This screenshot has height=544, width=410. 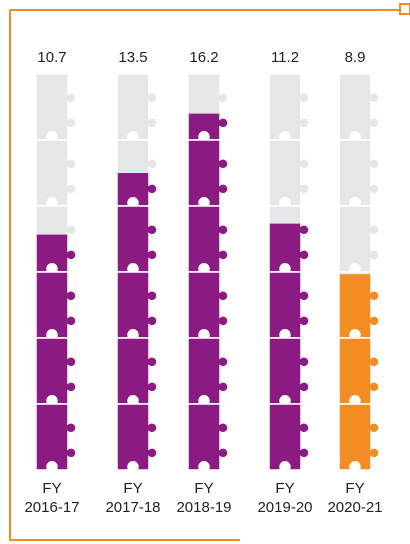 I want to click on bar-4-segment-2-empty, so click(x=359, y=239).